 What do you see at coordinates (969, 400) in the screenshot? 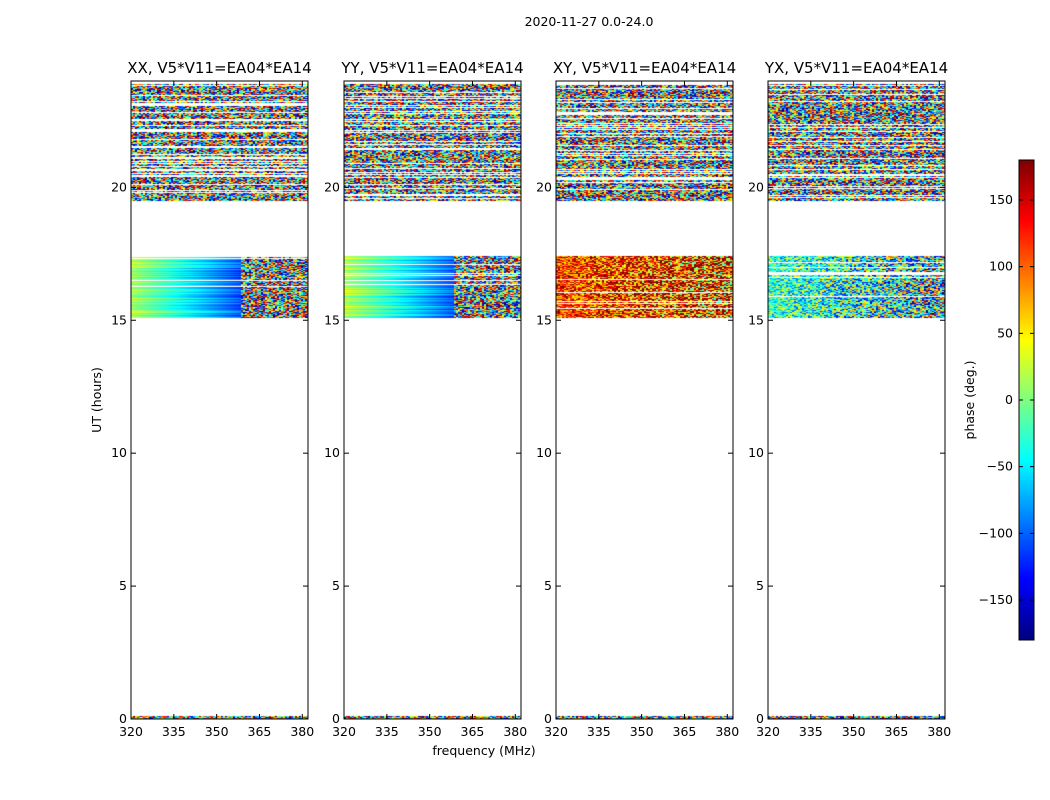
I see `colorbar-label: phase (deg.)` at bounding box center [969, 400].